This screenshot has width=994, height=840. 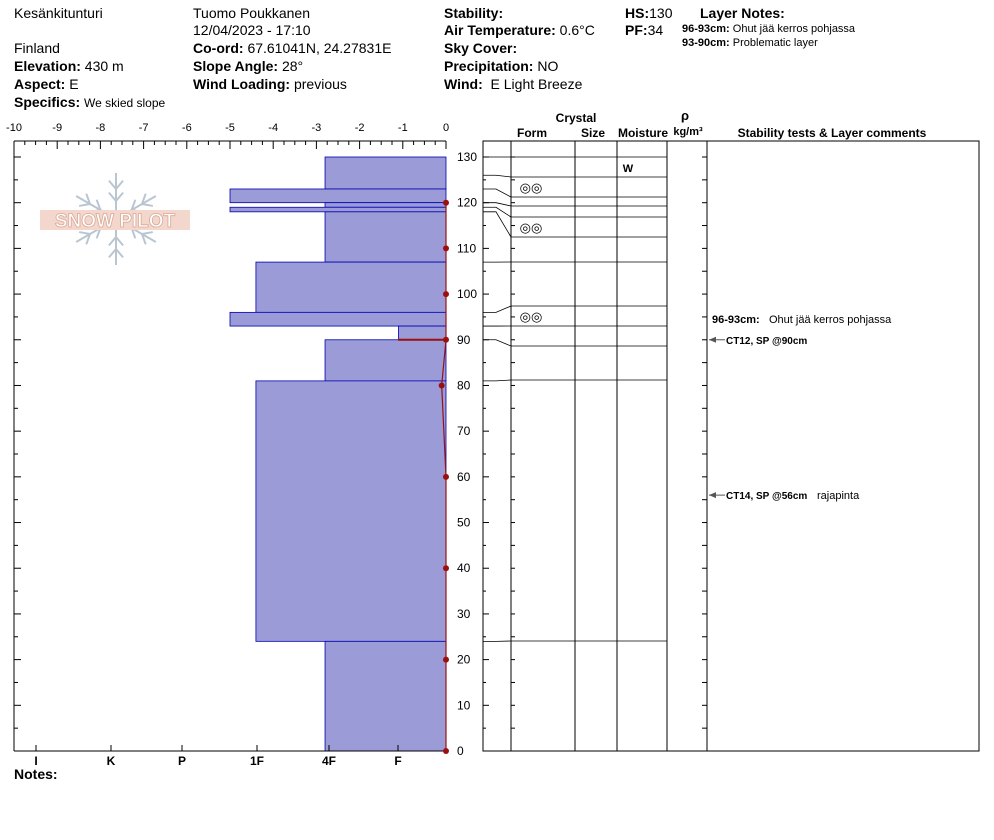 I want to click on stability-row: Stability:, so click(x=473, y=13).